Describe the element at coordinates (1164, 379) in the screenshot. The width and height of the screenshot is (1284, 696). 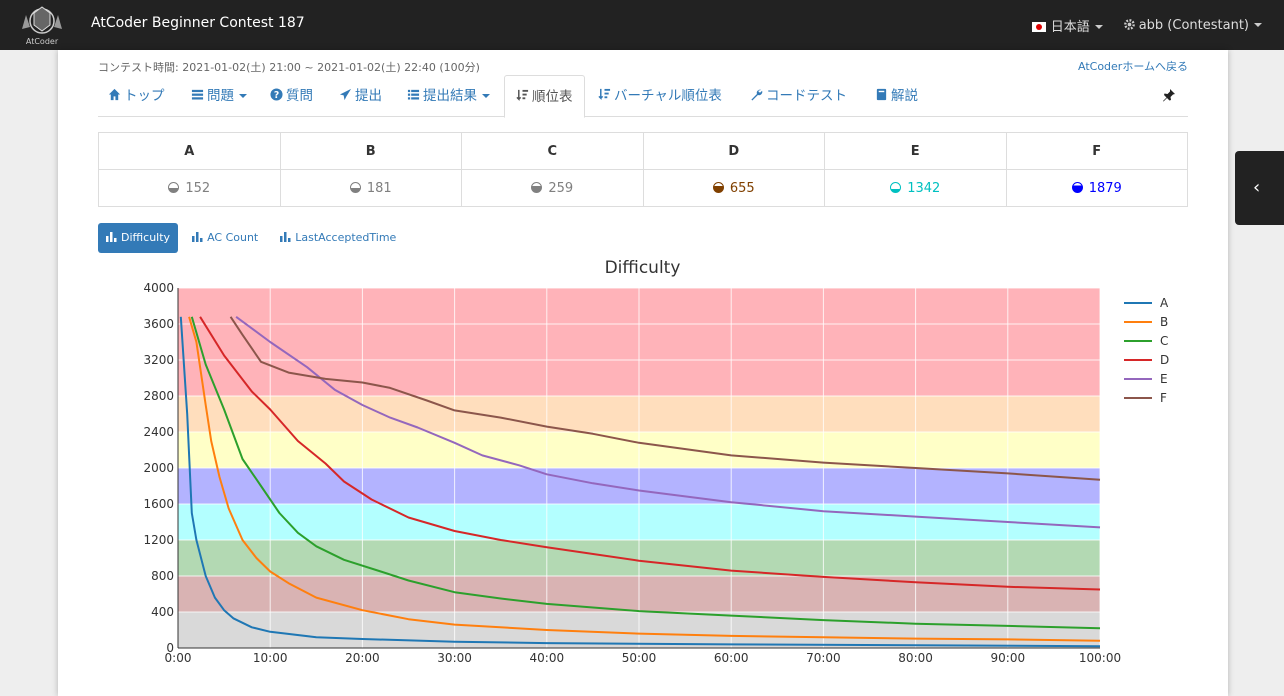
I see `legend-label-e: E` at that location.